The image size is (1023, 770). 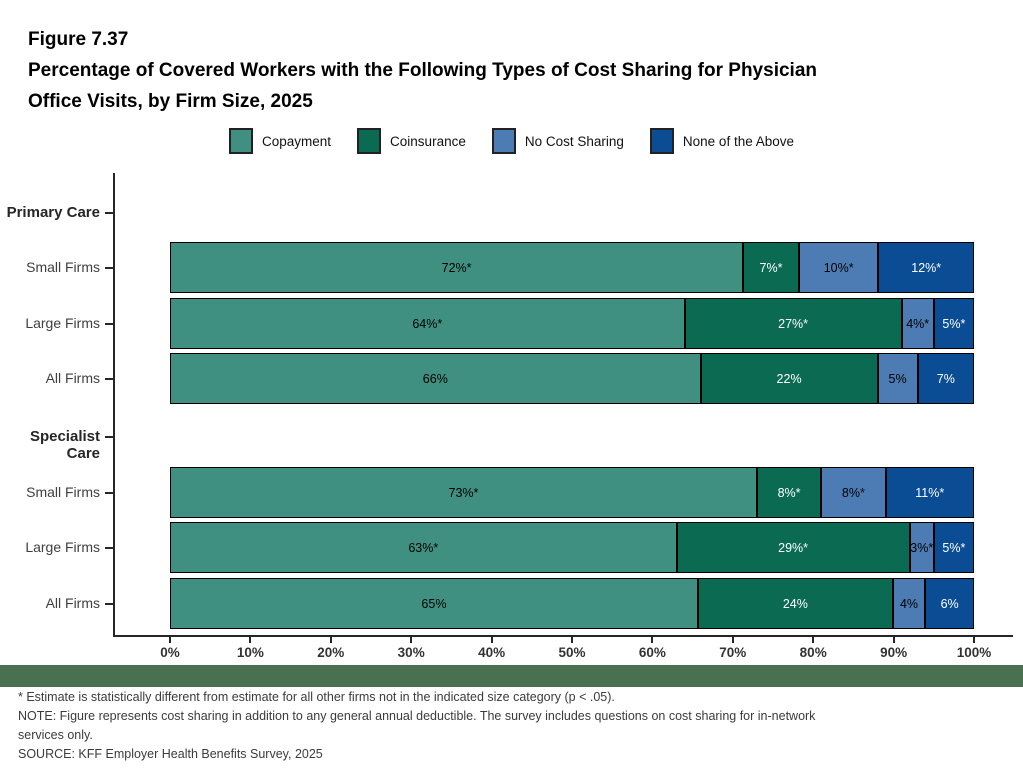 I want to click on axis-group-label: Specialist Care, so click(x=64, y=445).